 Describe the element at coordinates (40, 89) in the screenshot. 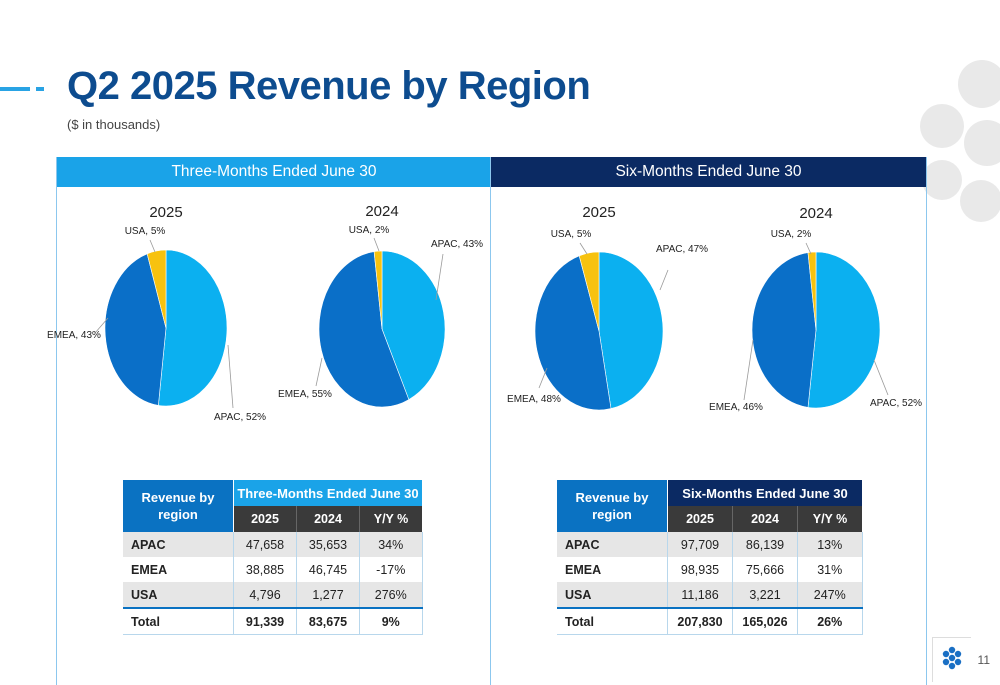

I see `decor-line-short` at that location.